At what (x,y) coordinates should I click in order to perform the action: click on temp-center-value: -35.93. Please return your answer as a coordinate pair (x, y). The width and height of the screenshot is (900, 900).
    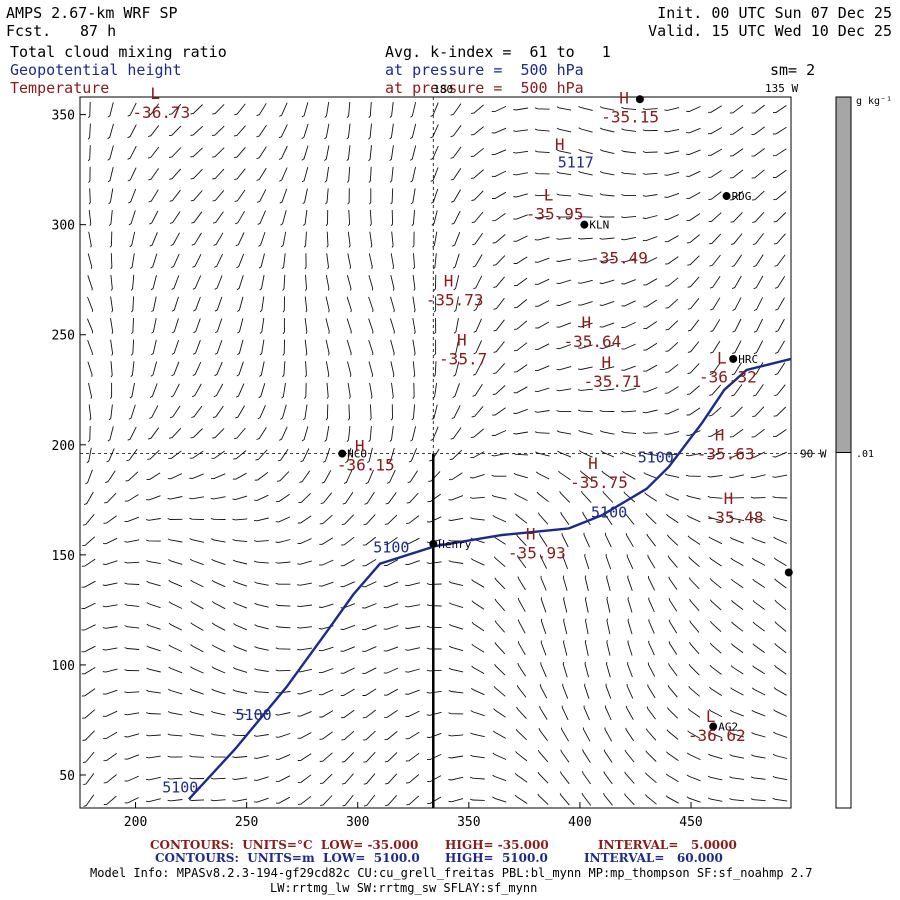
    Looking at the image, I should click on (537, 552).